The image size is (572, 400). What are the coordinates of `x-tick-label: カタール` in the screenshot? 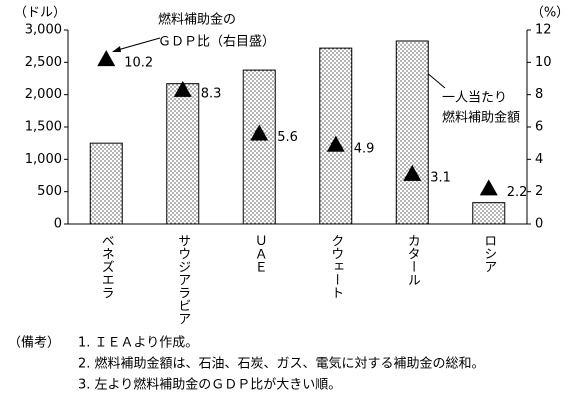 It's located at (412, 260).